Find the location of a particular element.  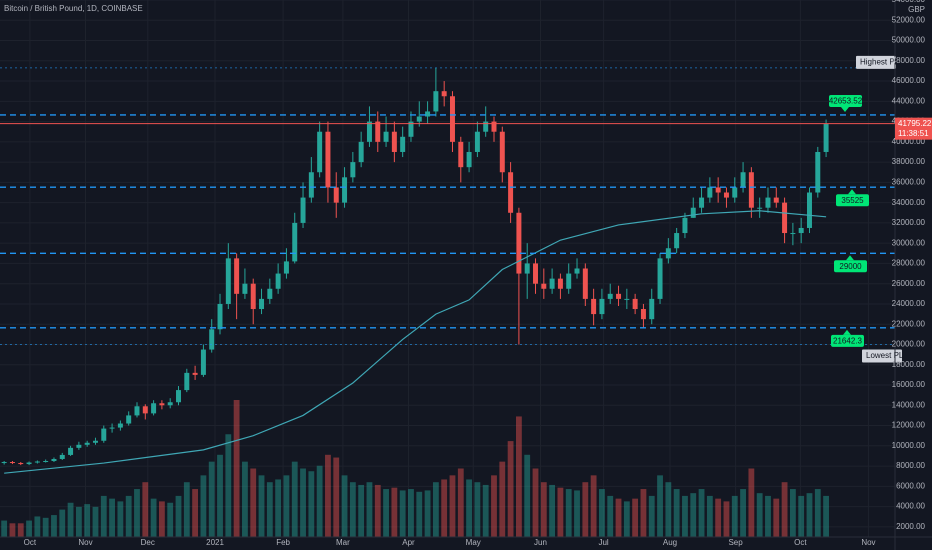

y-tick-label: 36000.00 is located at coordinates (909, 181).